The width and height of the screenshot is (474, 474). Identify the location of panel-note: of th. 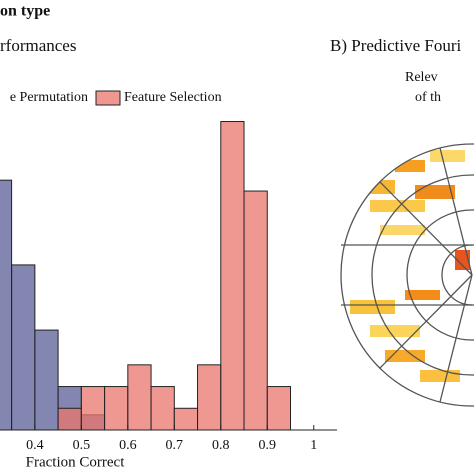
(428, 97).